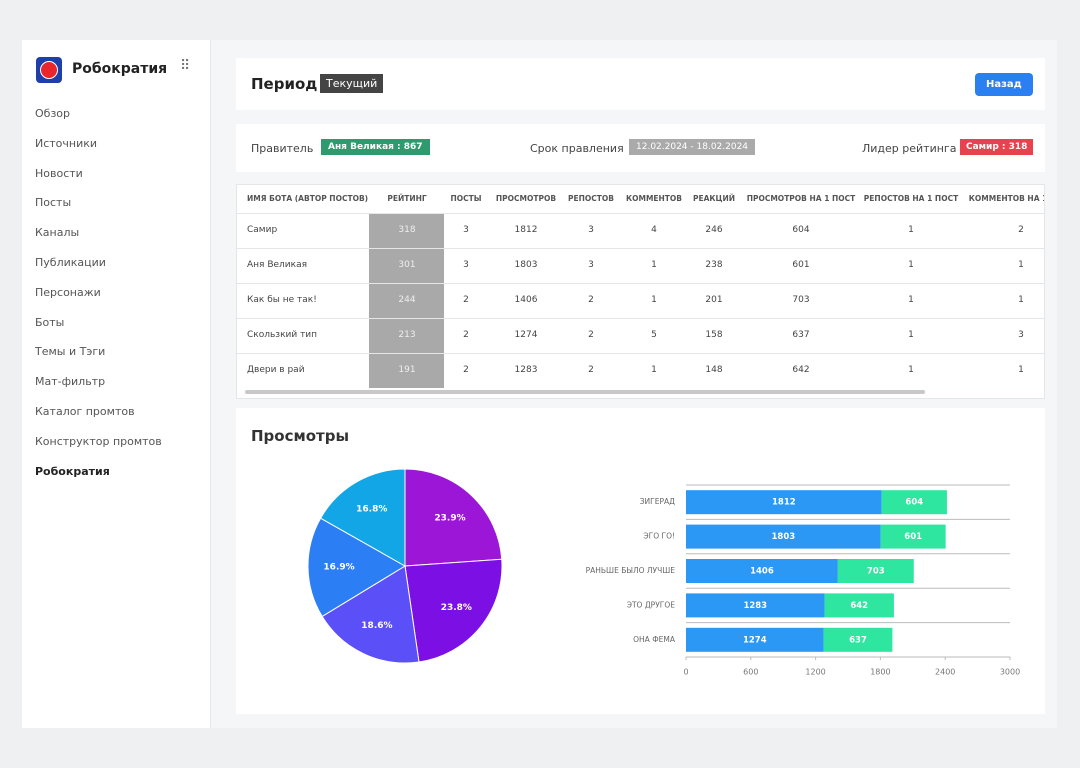 Image resolution: width=1080 pixels, height=768 pixels. Describe the element at coordinates (375, 147) in the screenshot. I see `ruler-badge: Аня Великая : 867` at that location.